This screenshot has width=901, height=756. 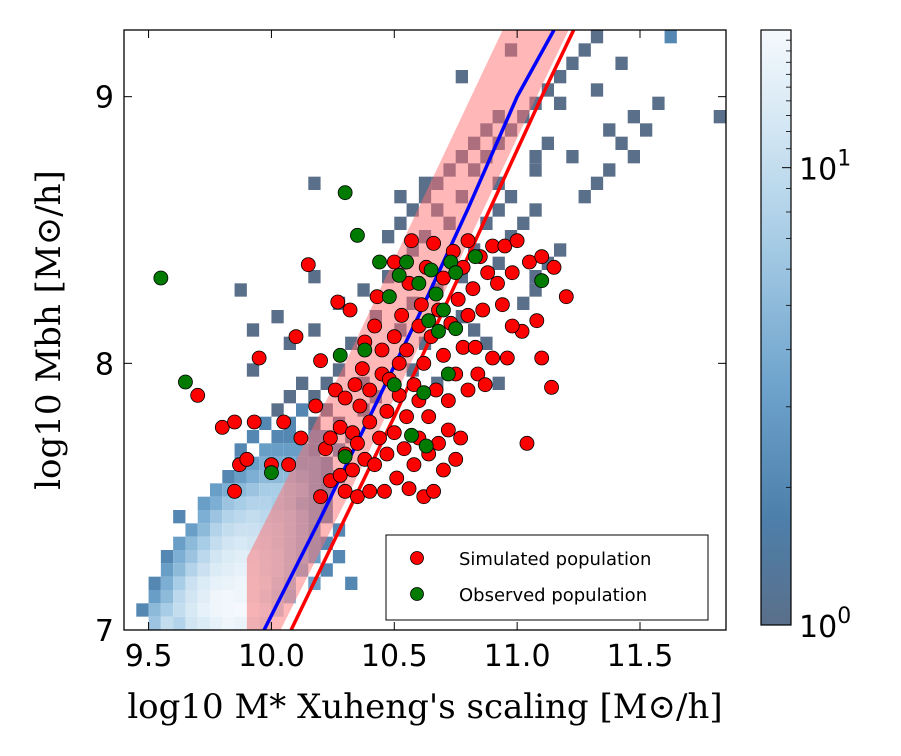 What do you see at coordinates (555, 559) in the screenshot?
I see `legend-label-simulated: Simulated population` at bounding box center [555, 559].